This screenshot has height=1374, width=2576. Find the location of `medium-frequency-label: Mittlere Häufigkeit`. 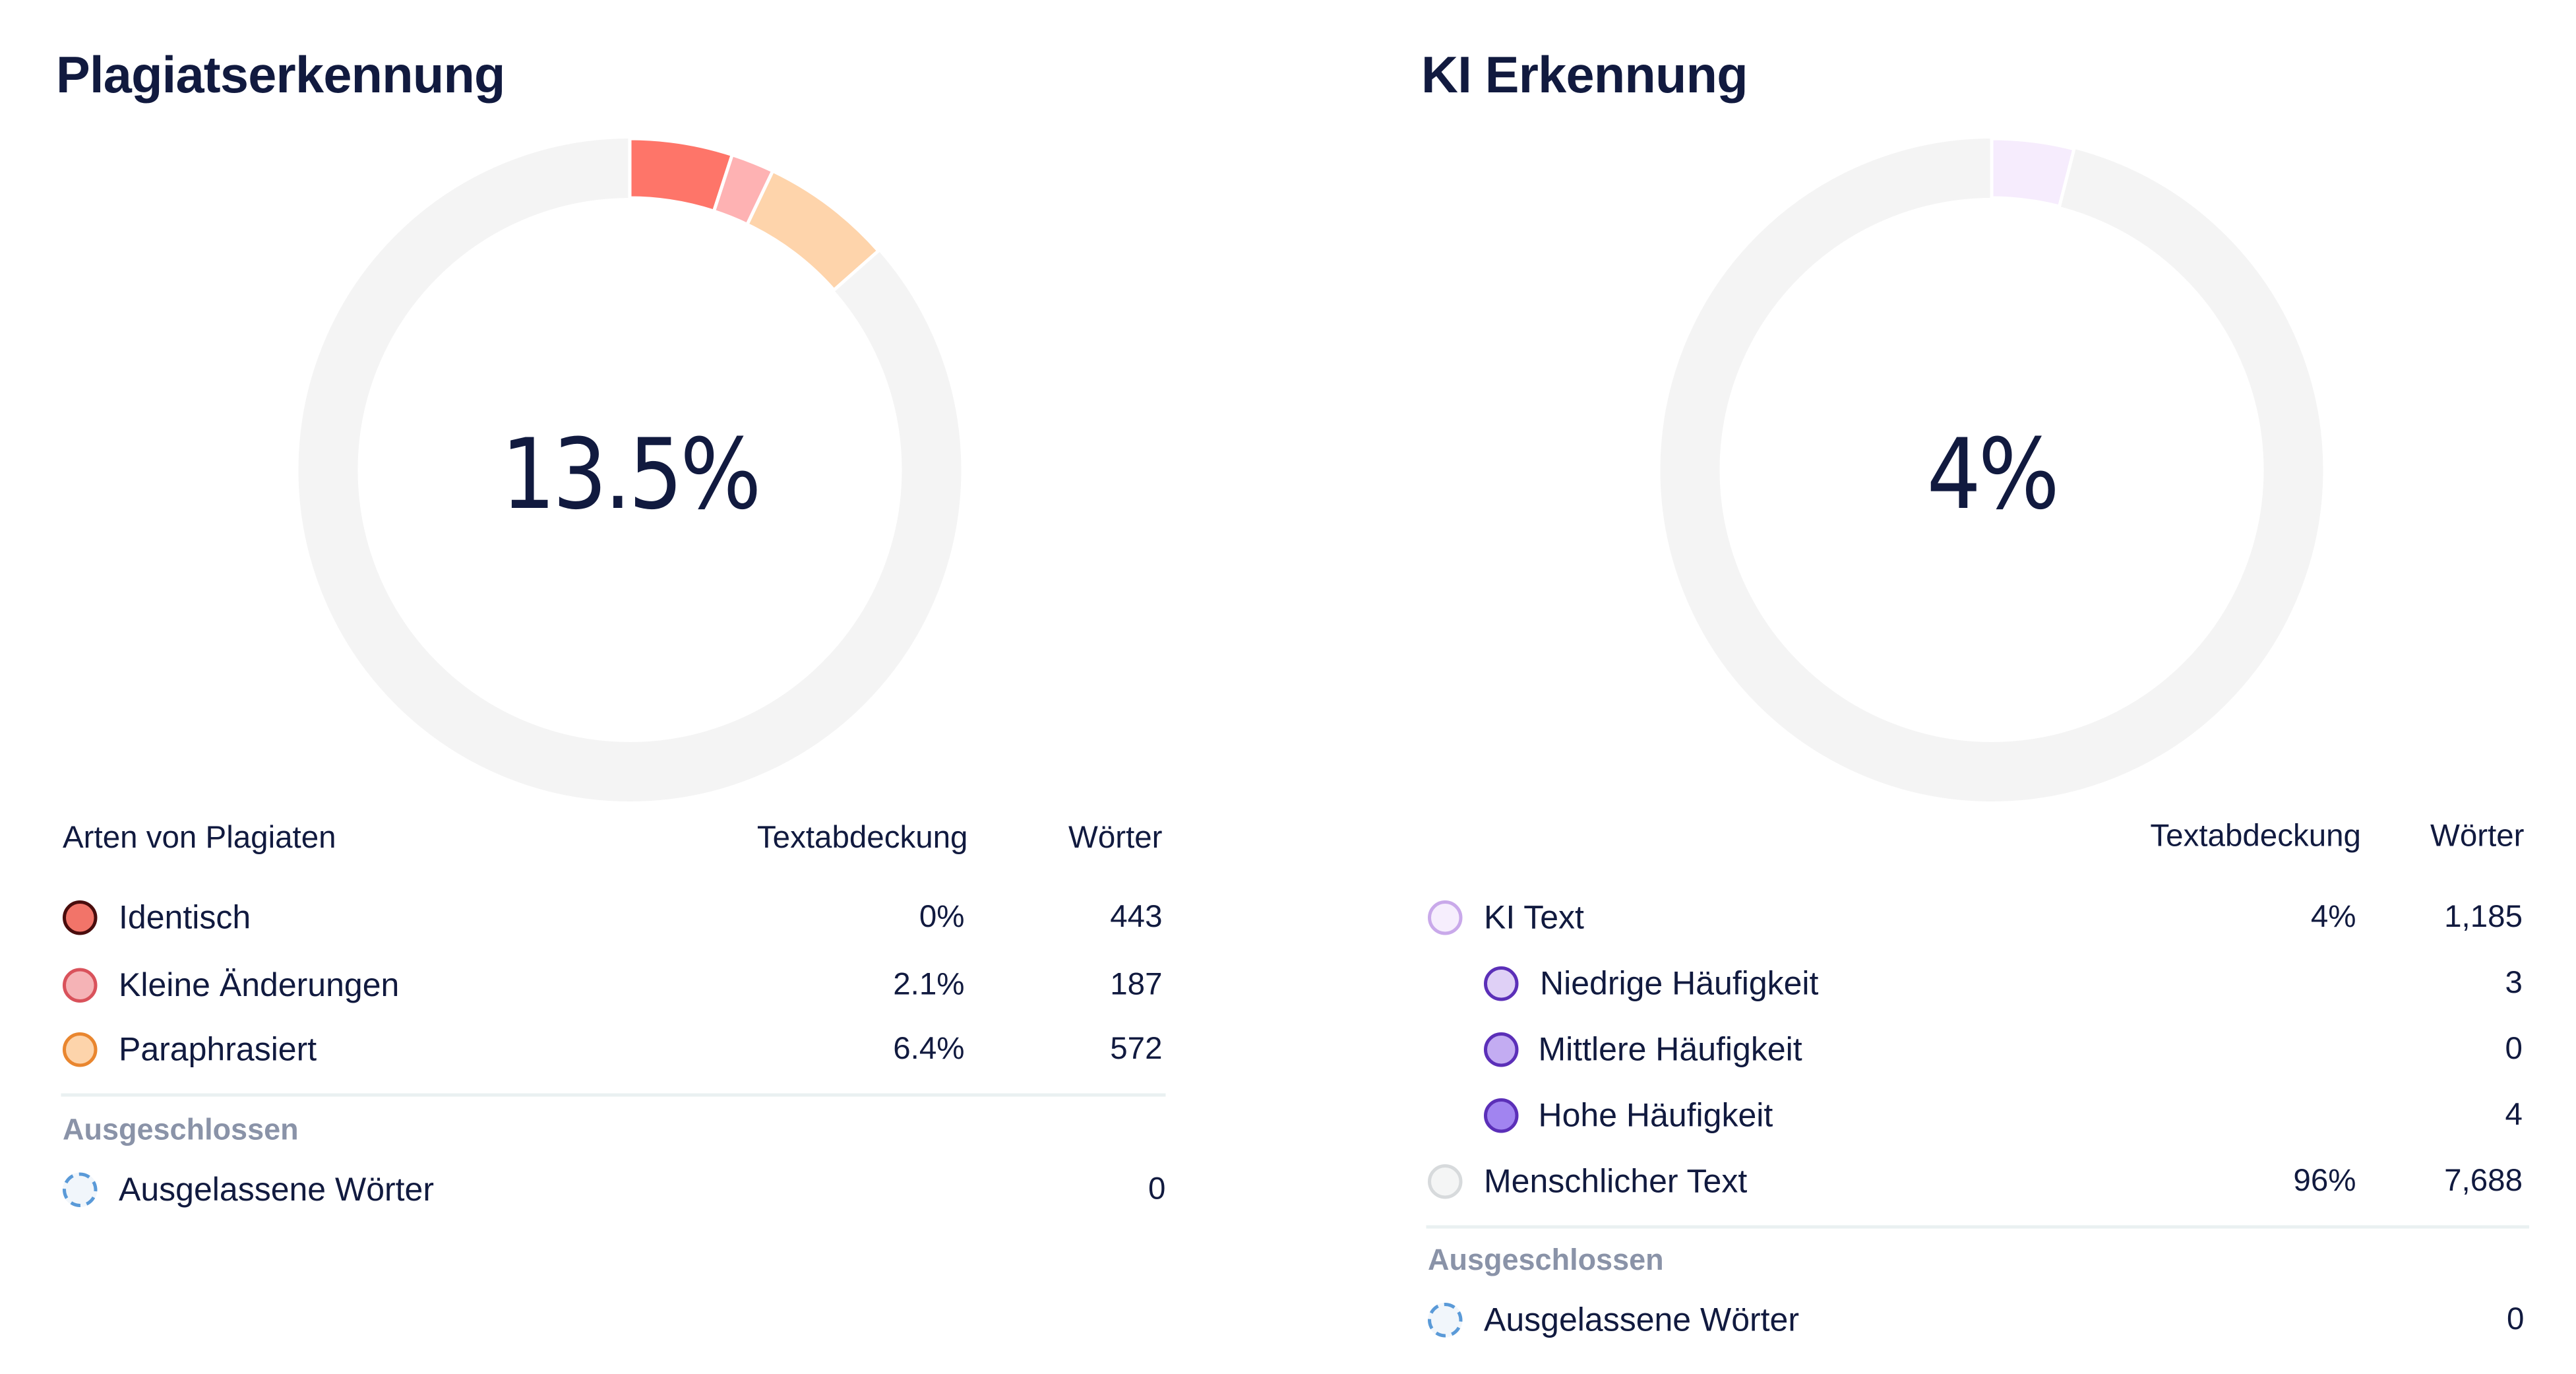

medium-frequency-label: Mittlere Häufigkeit is located at coordinates (1670, 1050).